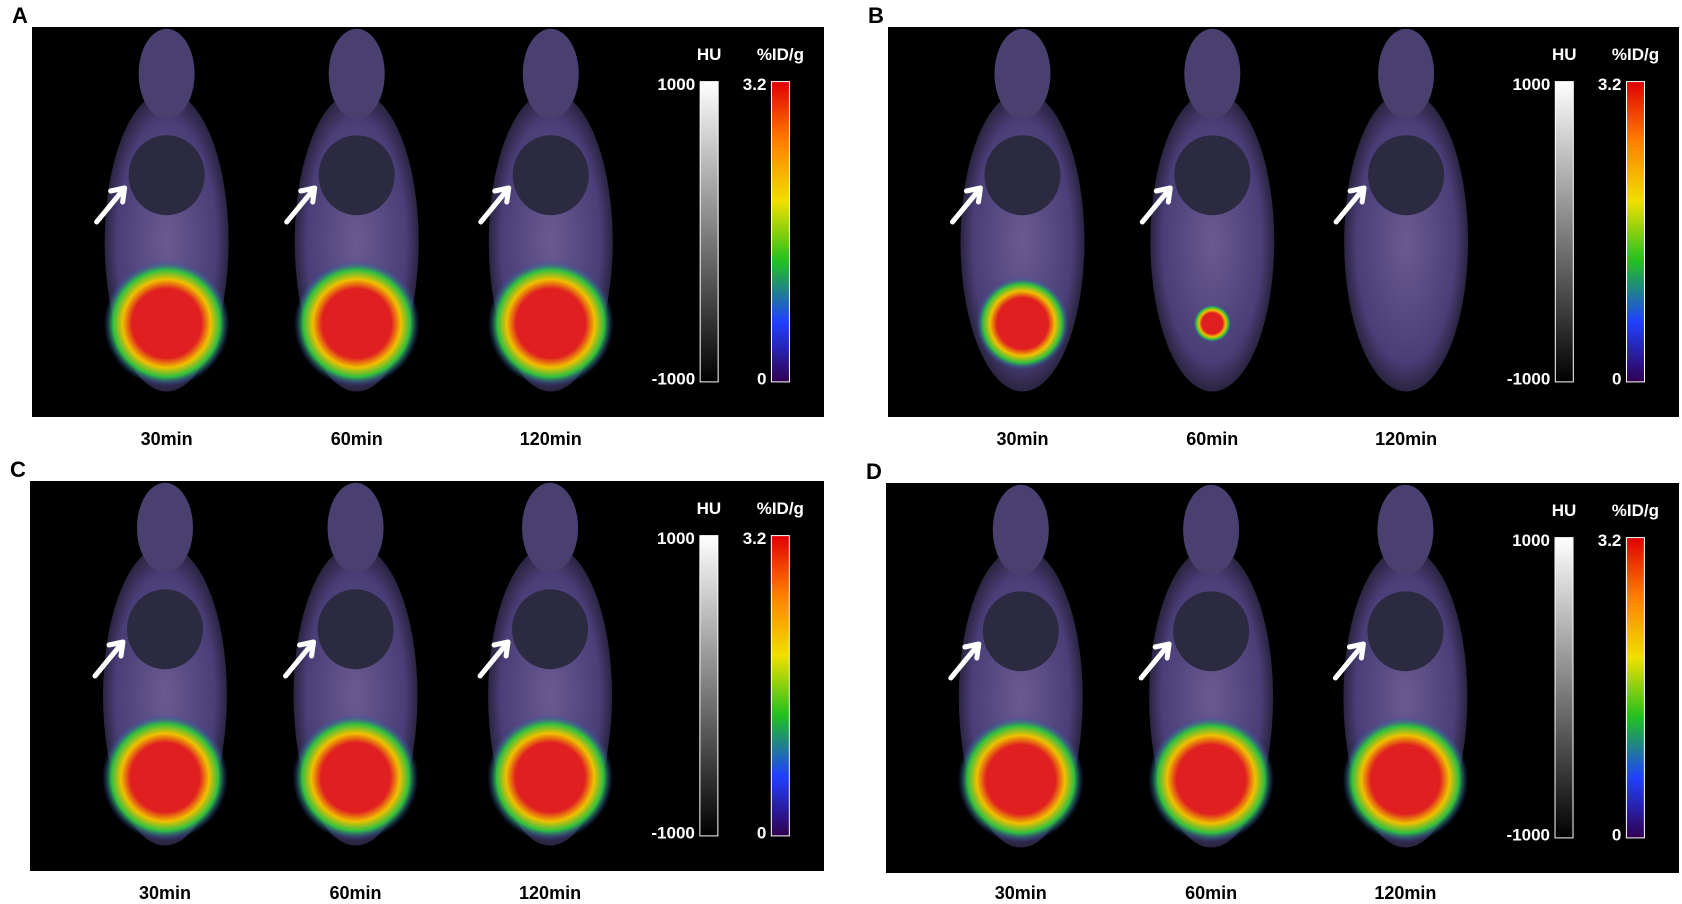 Image resolution: width=1682 pixels, height=904 pixels. What do you see at coordinates (18, 469) in the screenshot?
I see `panel-label: C` at bounding box center [18, 469].